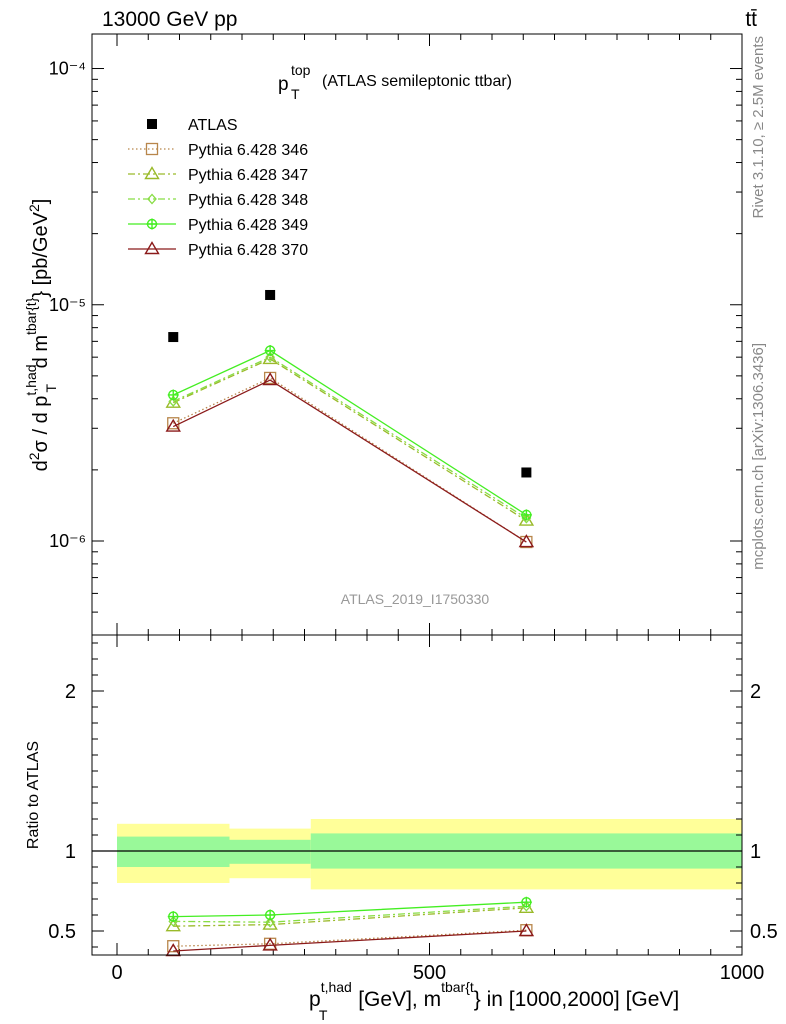 The height and width of the screenshot is (1024, 786). I want to click on main-y-axis-label: d2σ / d pt,had T d mtbar{t}} [pb/GeV2], so click(41, 335).